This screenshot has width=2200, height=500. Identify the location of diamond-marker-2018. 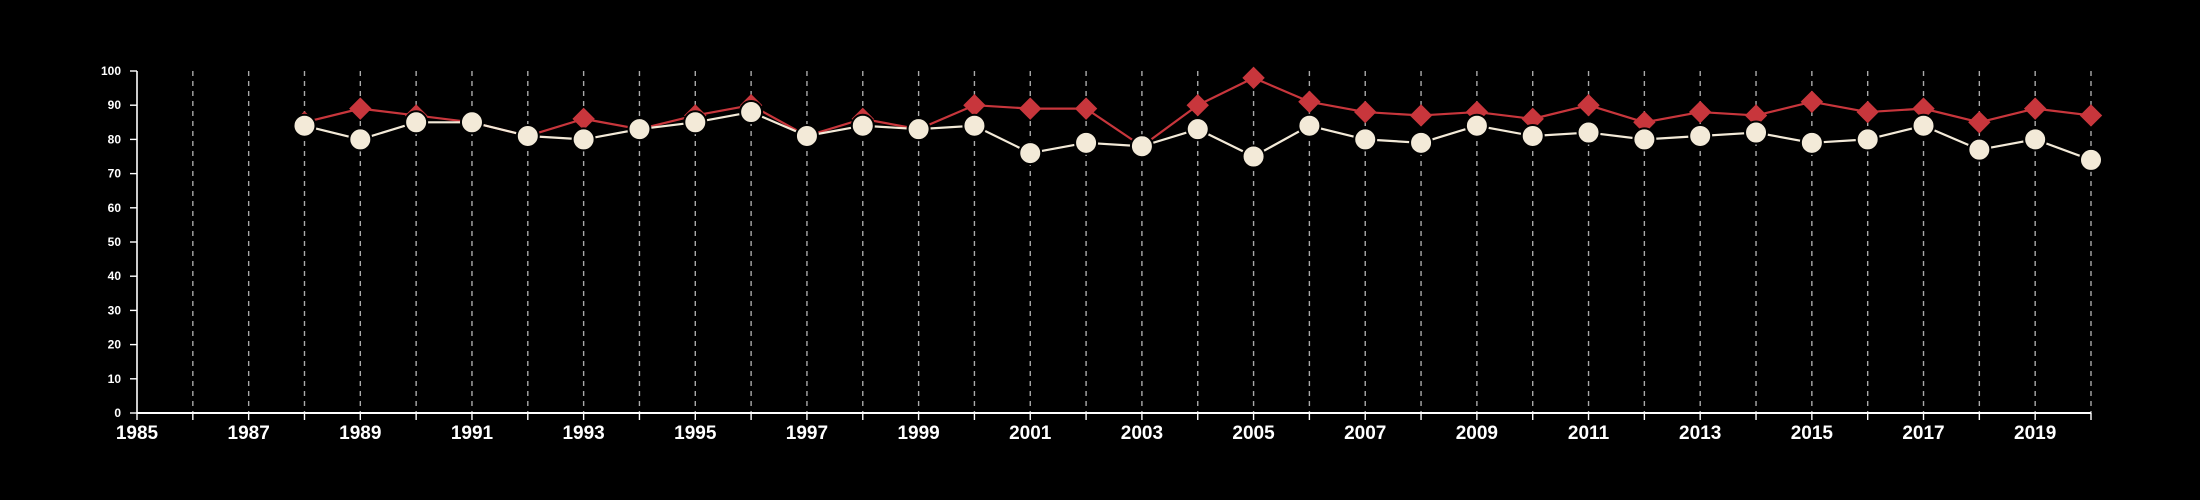
(1979, 122).